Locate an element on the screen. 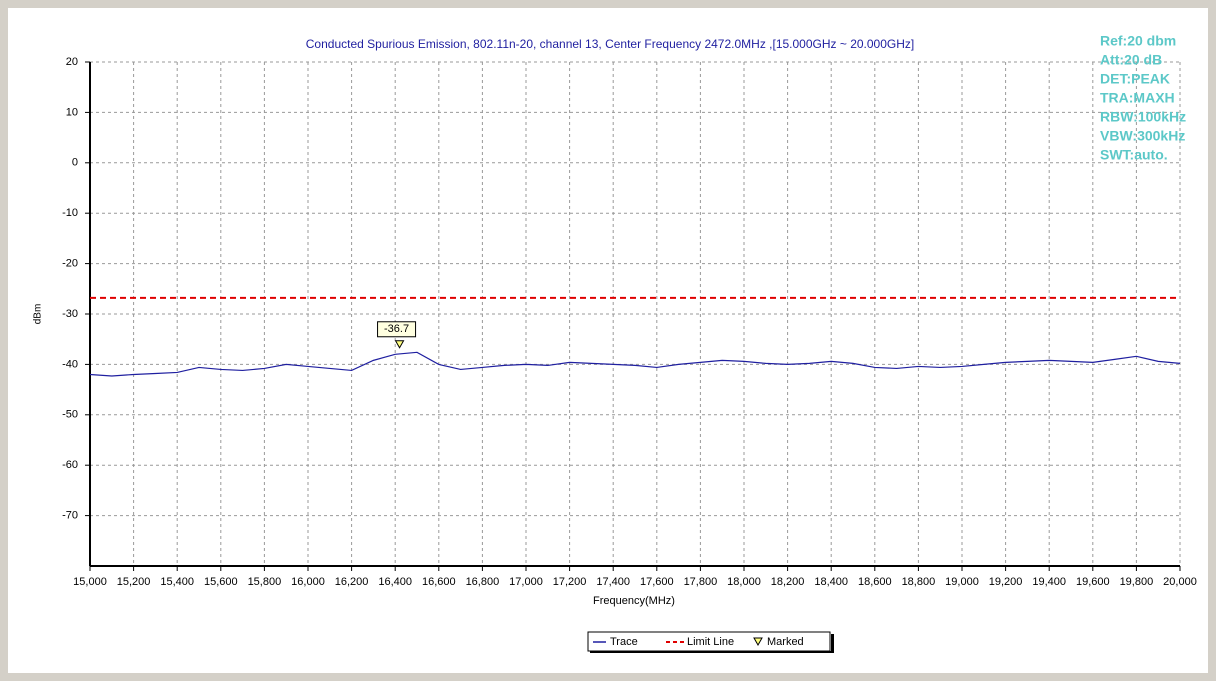 This screenshot has width=1216, height=681. analyzer-setting: DET:PEAK is located at coordinates (1135, 79).